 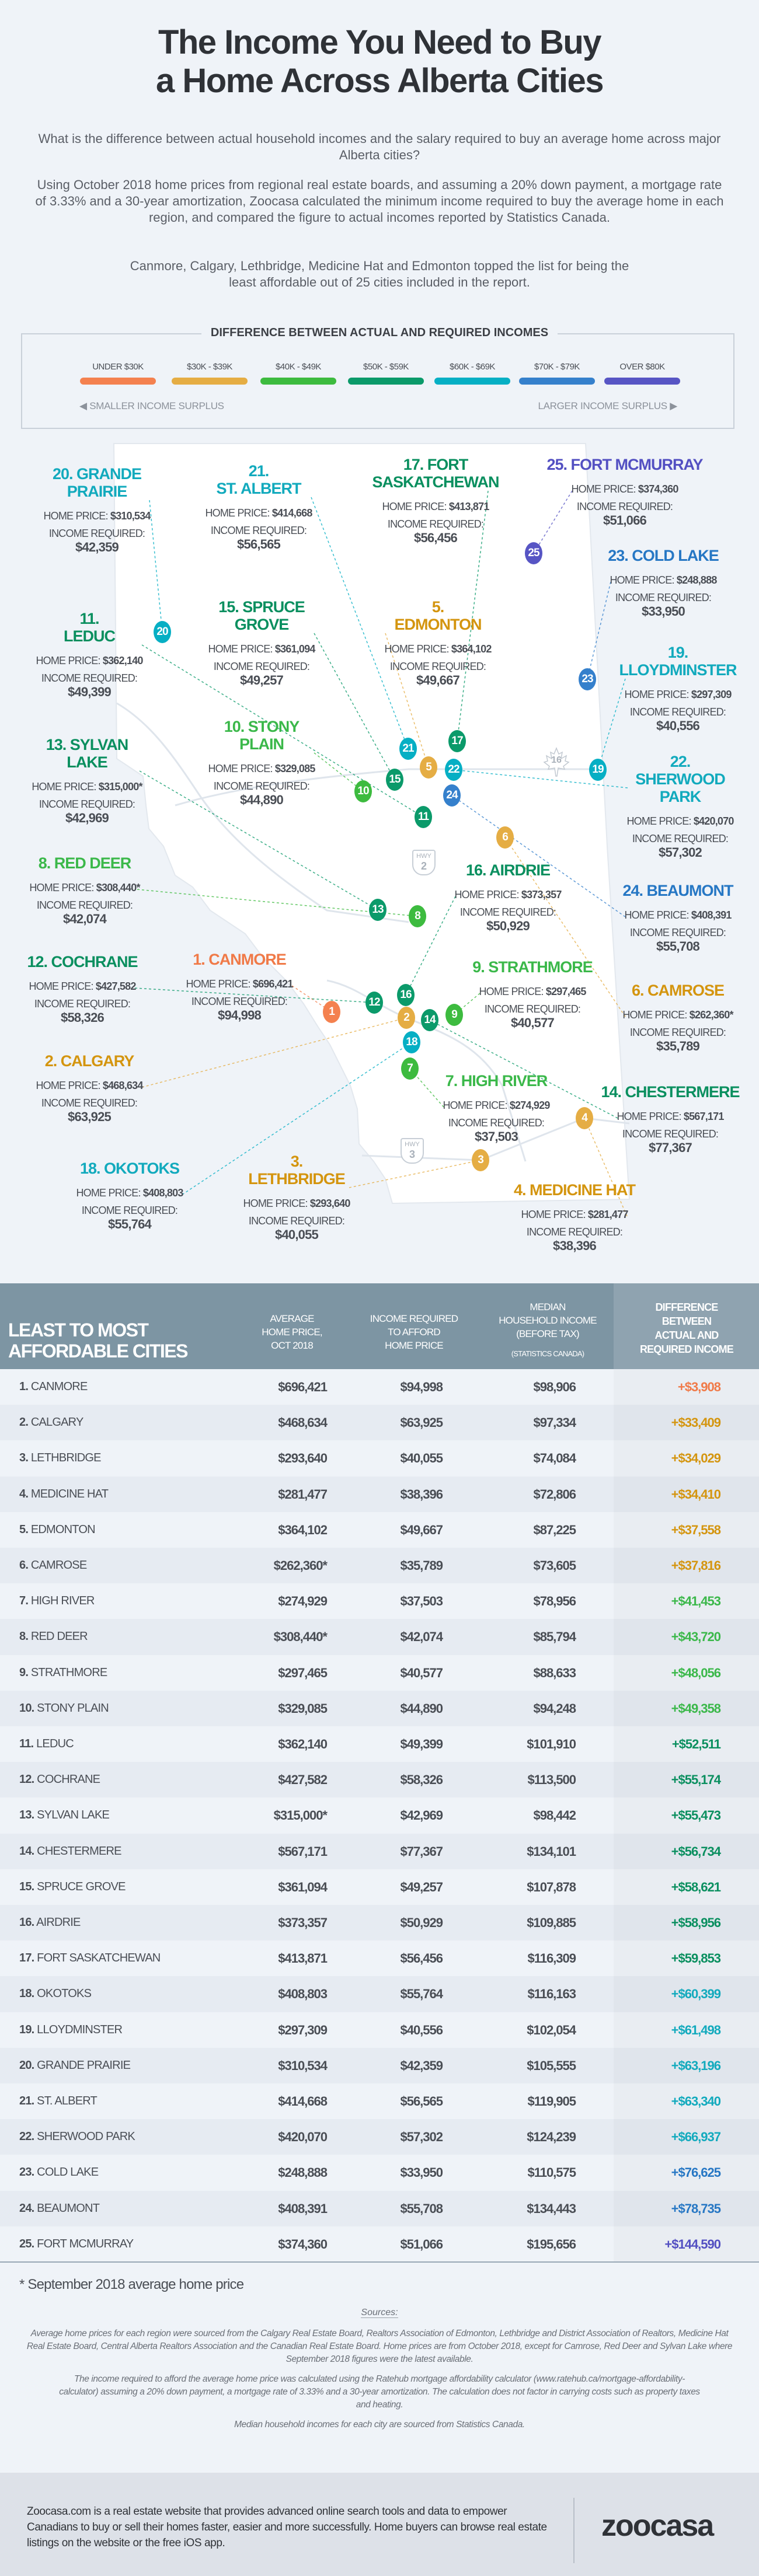 I want to click on larger-surplus-label: LARGER INCOME SURPLUS ▶, so click(x=607, y=406).